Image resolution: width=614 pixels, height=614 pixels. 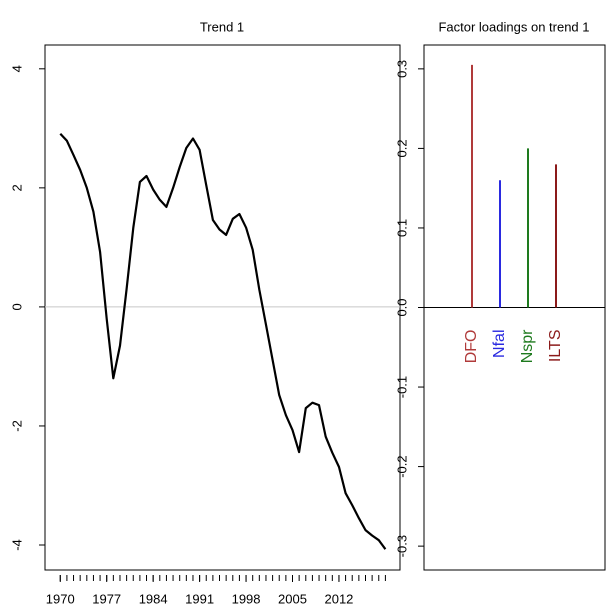 What do you see at coordinates (16, 306) in the screenshot?
I see `y-tick-label: 0` at bounding box center [16, 306].